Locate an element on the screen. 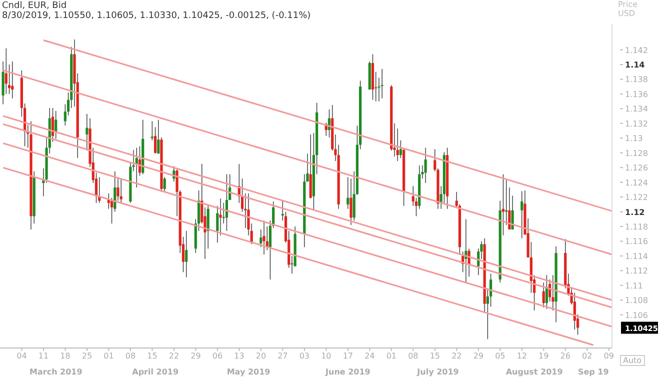  y-tick-label: 1.124 is located at coordinates (636, 183).